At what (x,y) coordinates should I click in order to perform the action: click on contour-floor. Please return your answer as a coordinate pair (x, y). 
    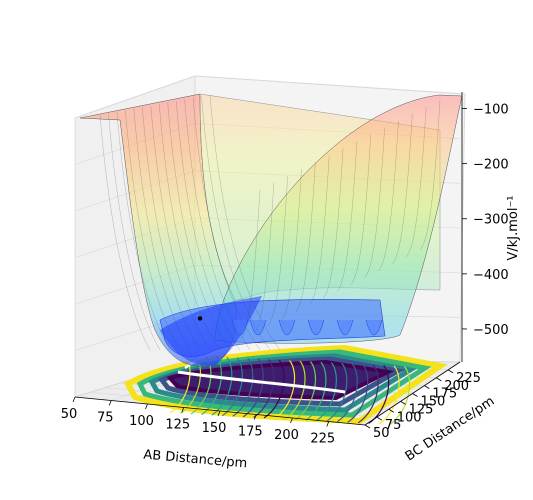
    Looking at the image, I should click on (285, 384).